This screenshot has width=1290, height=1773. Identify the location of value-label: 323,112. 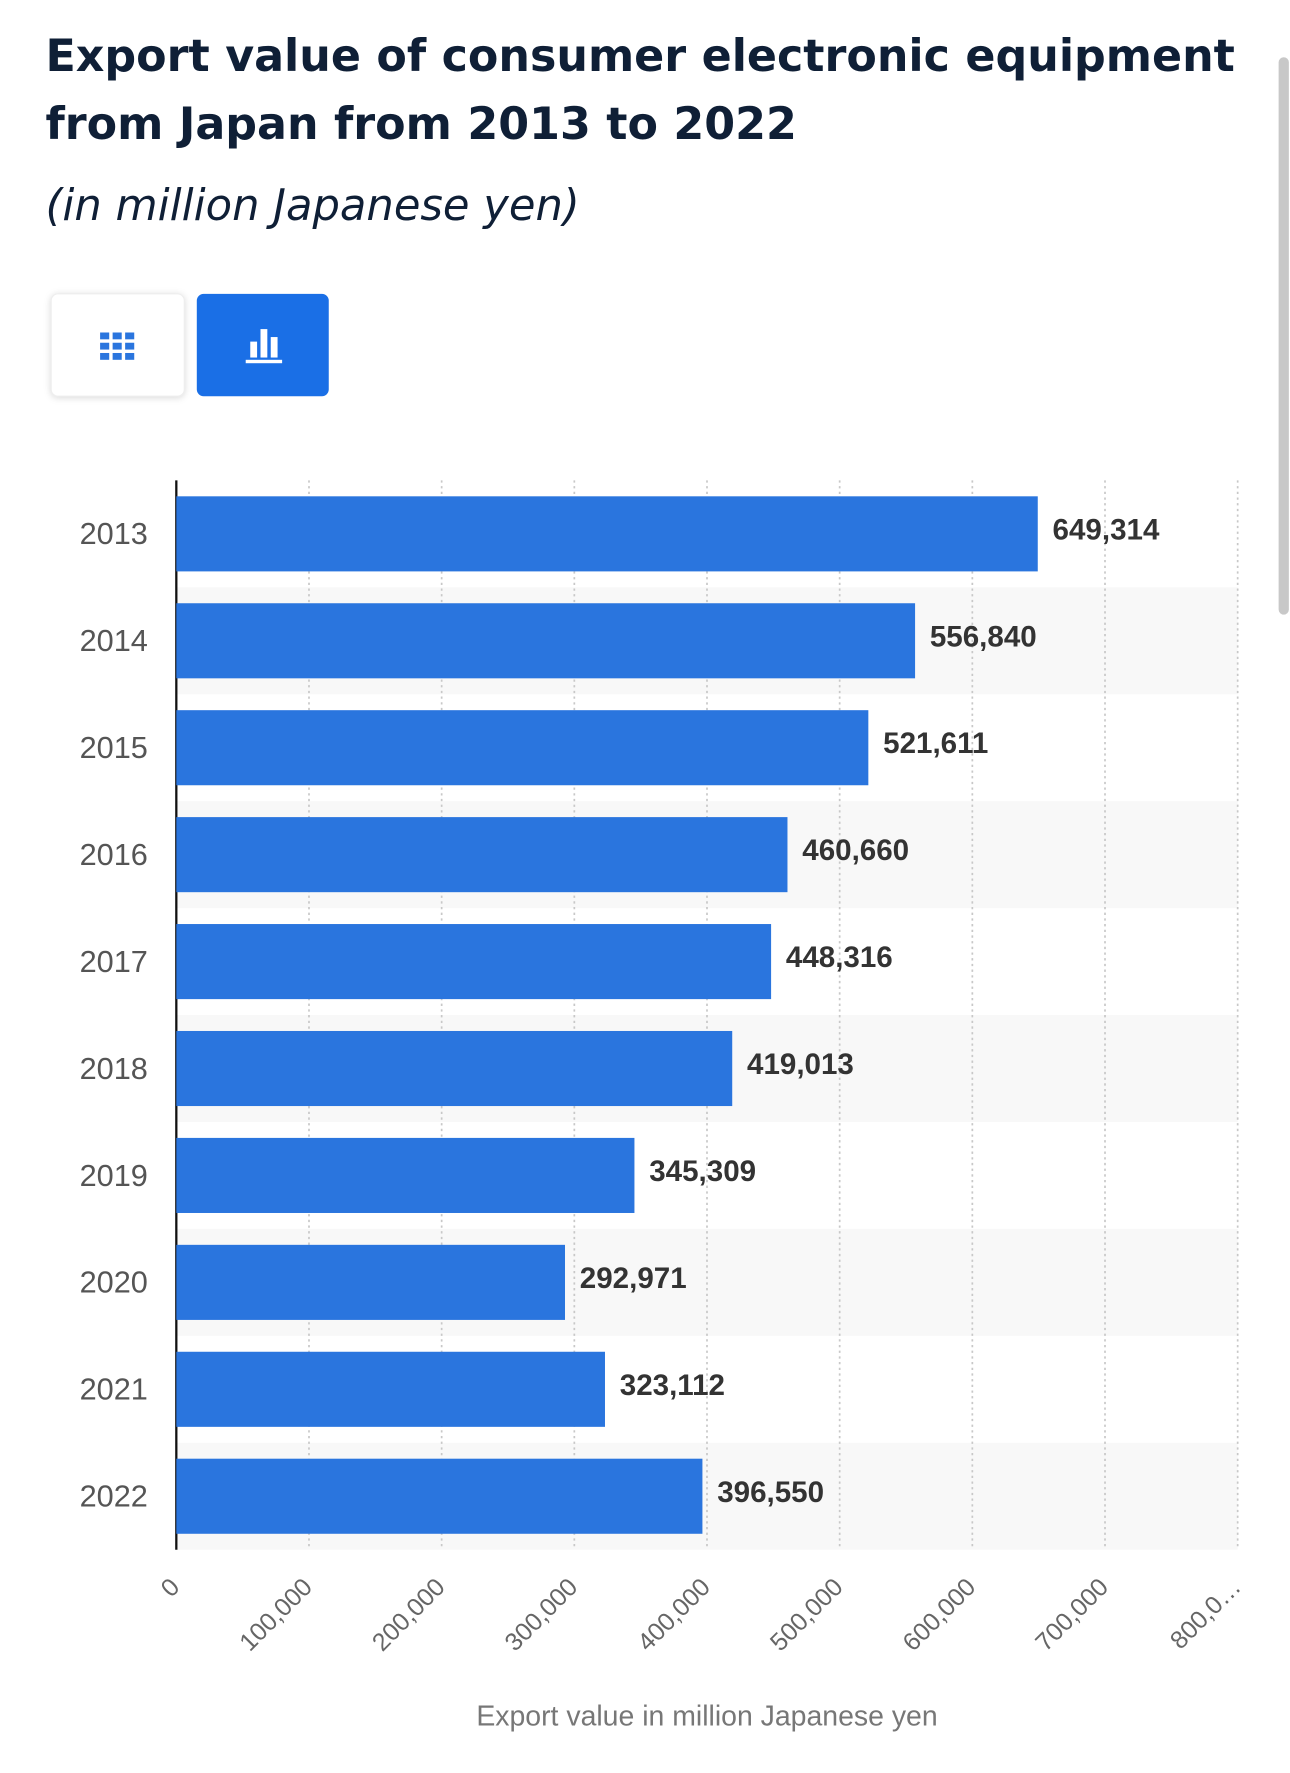
(672, 1385).